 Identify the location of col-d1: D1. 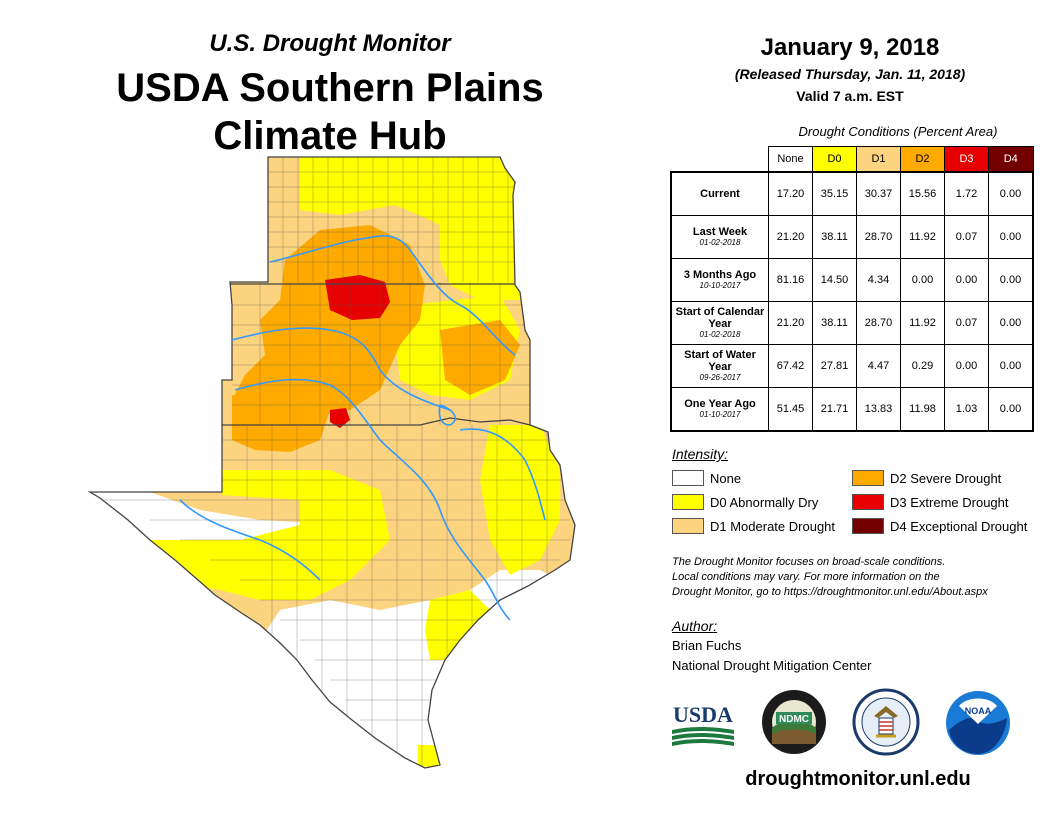
(878, 159).